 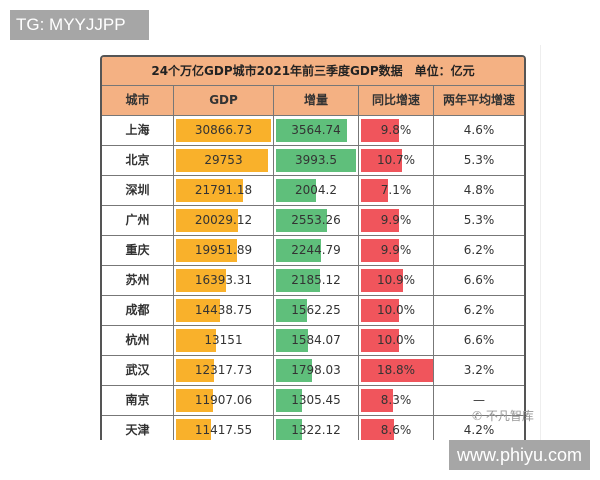 I want to click on cell-gdp: 29753, so click(x=224, y=160).